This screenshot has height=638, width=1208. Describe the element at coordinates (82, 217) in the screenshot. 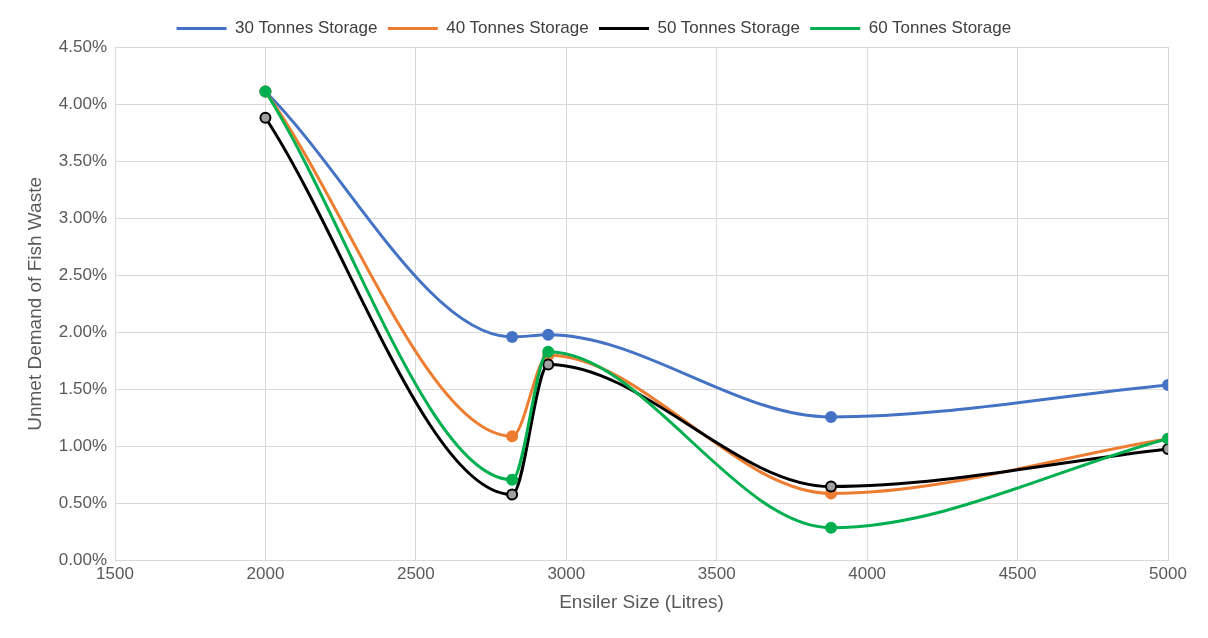

I see `y-tick-label: 3.00%` at that location.